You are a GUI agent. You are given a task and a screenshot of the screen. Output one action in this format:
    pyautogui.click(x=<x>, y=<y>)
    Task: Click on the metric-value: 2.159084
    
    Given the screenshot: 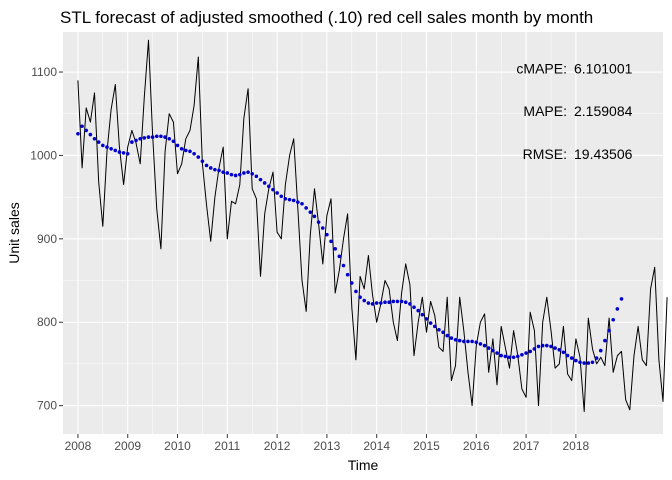 What is the action you would take?
    pyautogui.click(x=603, y=111)
    